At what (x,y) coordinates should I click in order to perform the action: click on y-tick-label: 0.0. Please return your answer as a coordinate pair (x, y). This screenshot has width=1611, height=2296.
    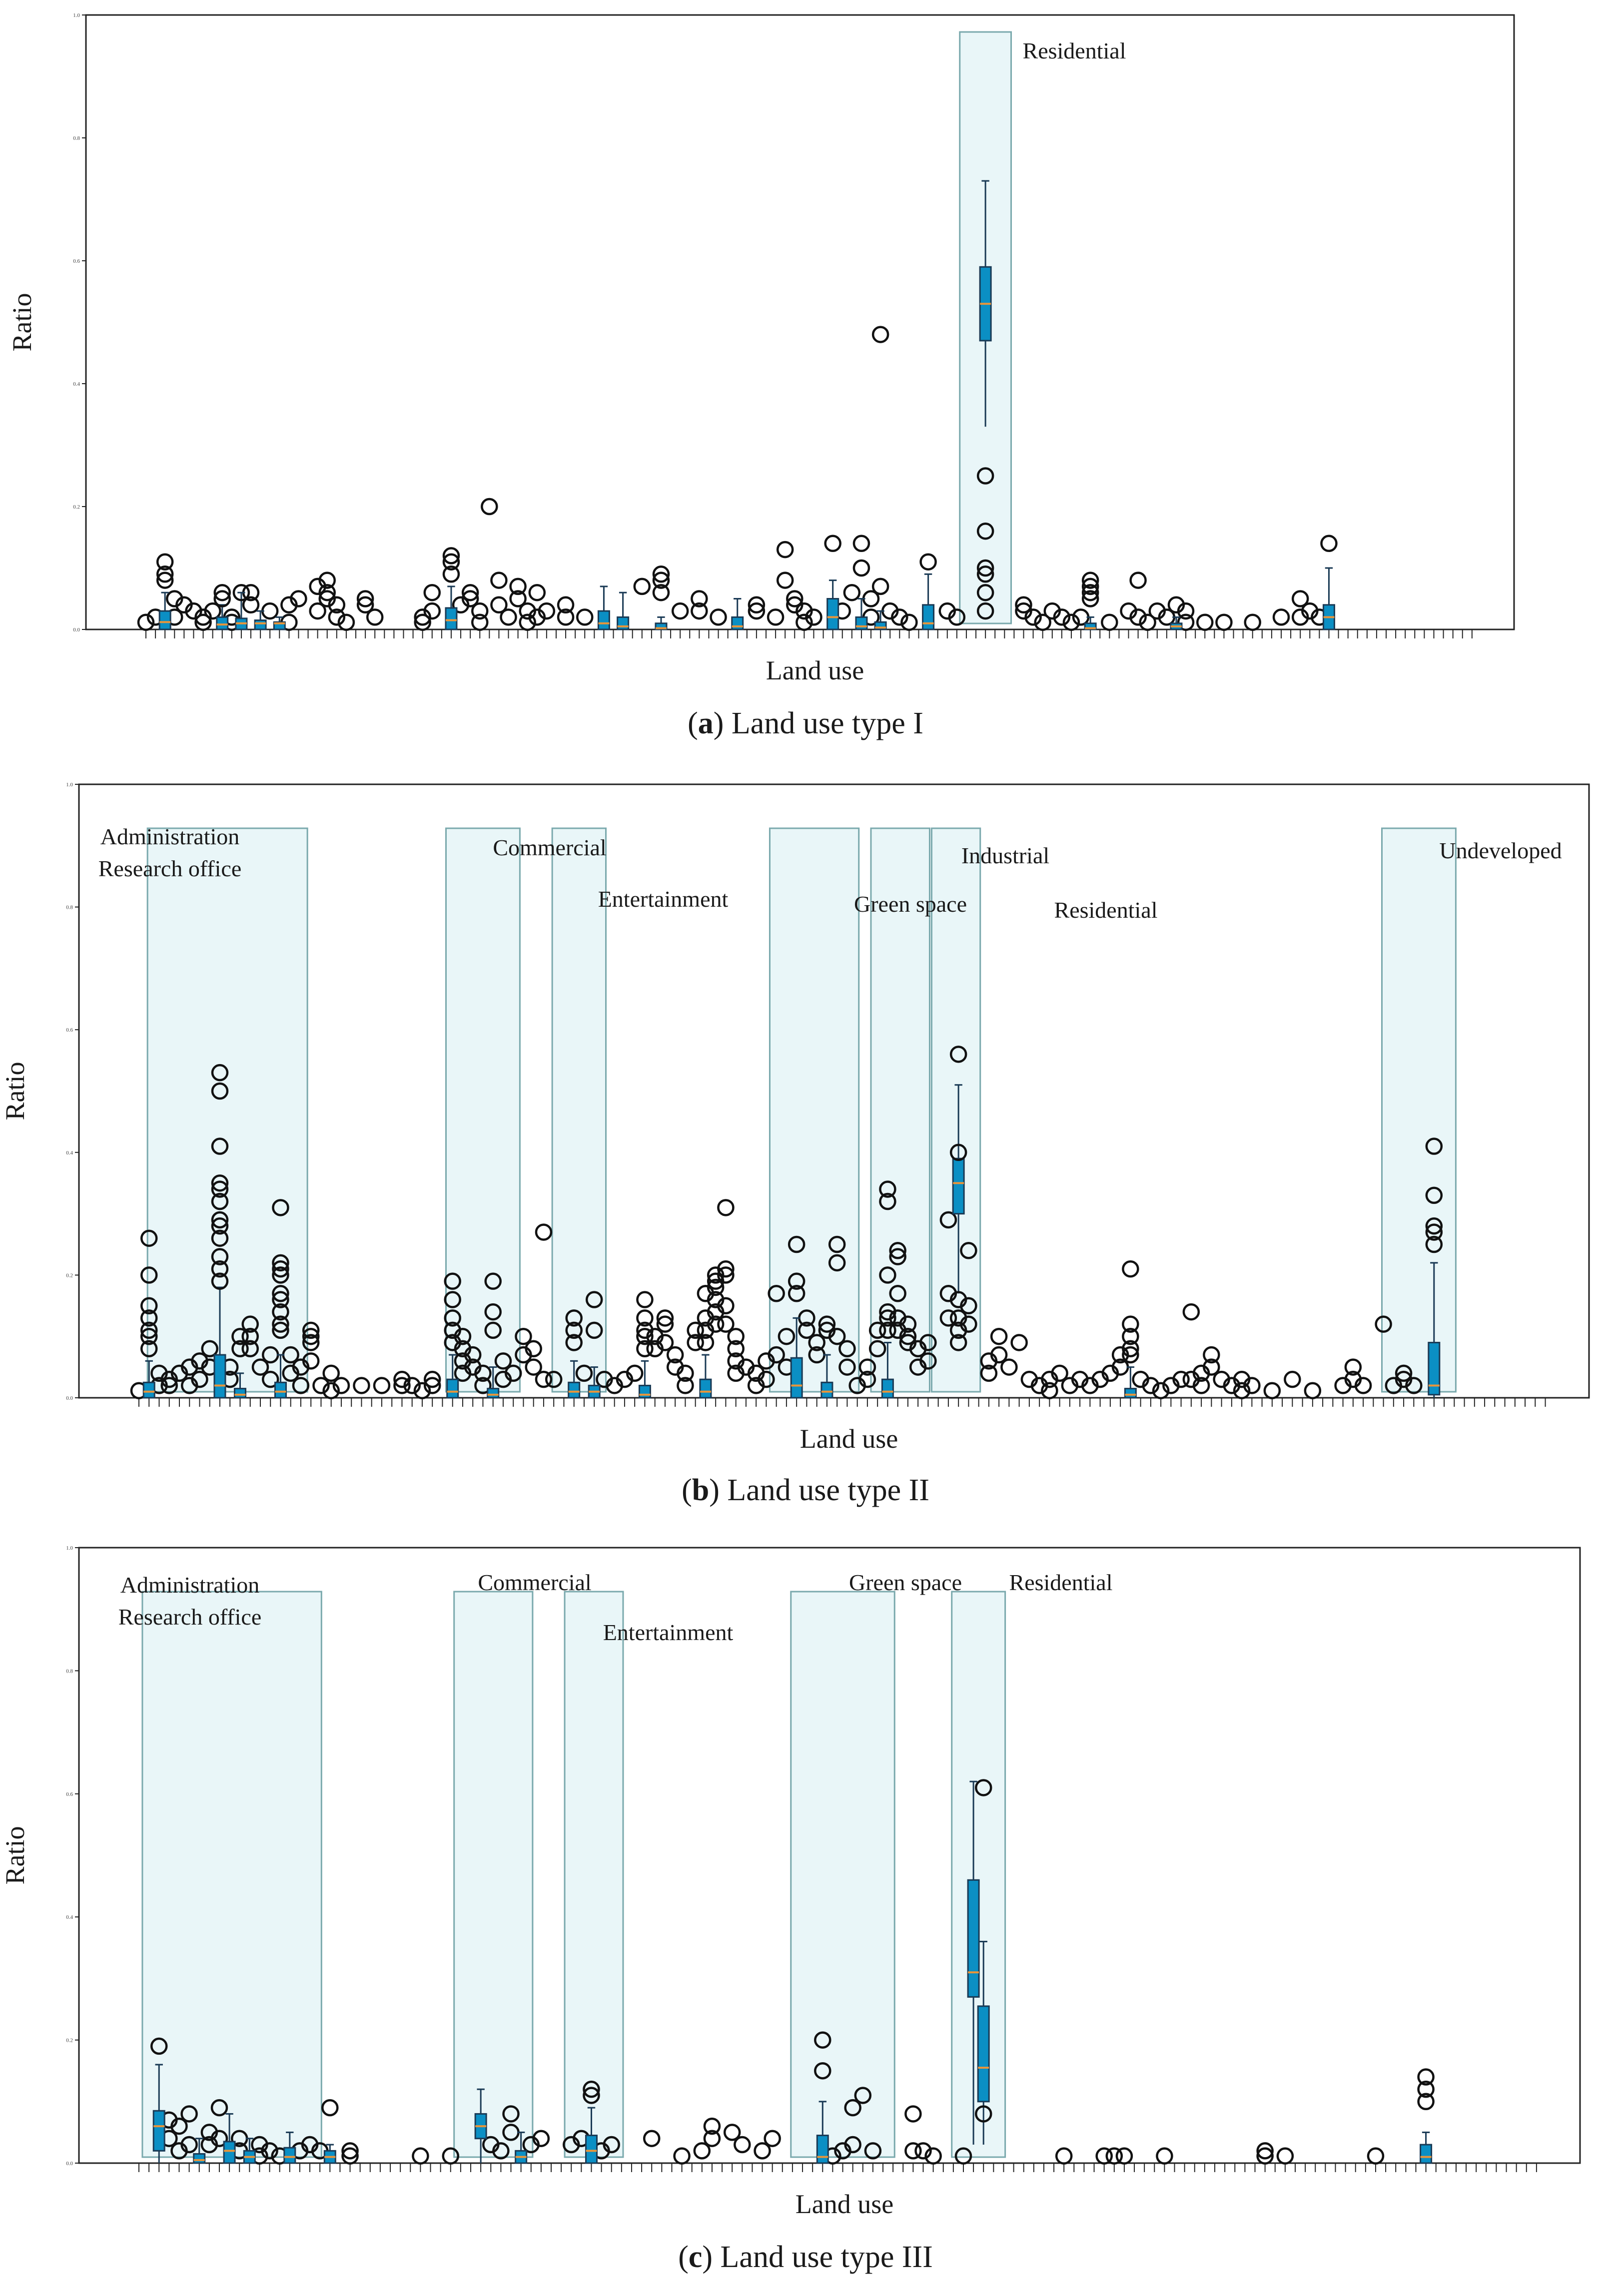
    Looking at the image, I should click on (76, 630).